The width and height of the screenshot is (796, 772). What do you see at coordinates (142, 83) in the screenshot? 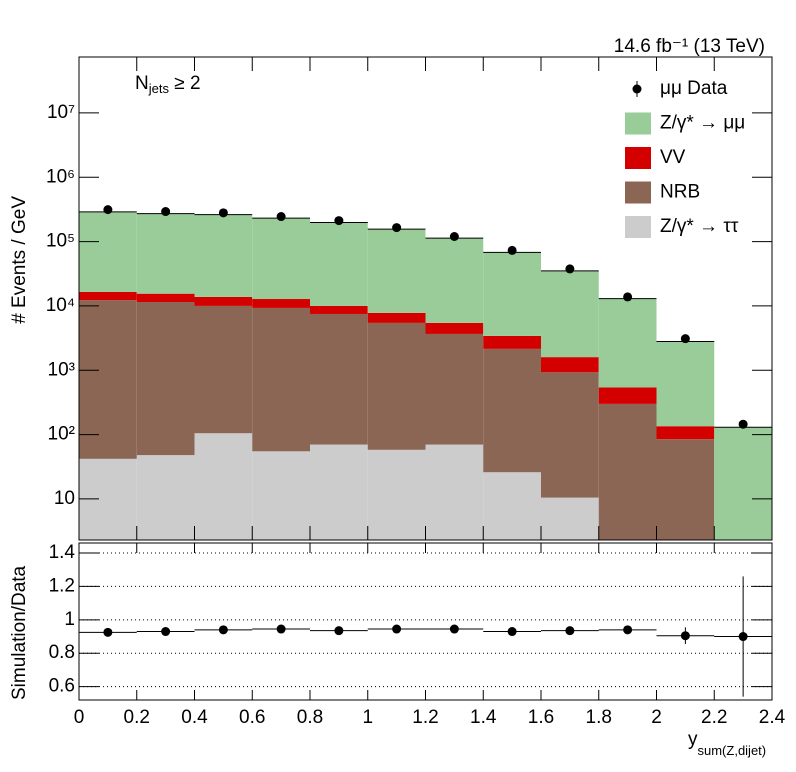
I see `njets-base: N` at bounding box center [142, 83].